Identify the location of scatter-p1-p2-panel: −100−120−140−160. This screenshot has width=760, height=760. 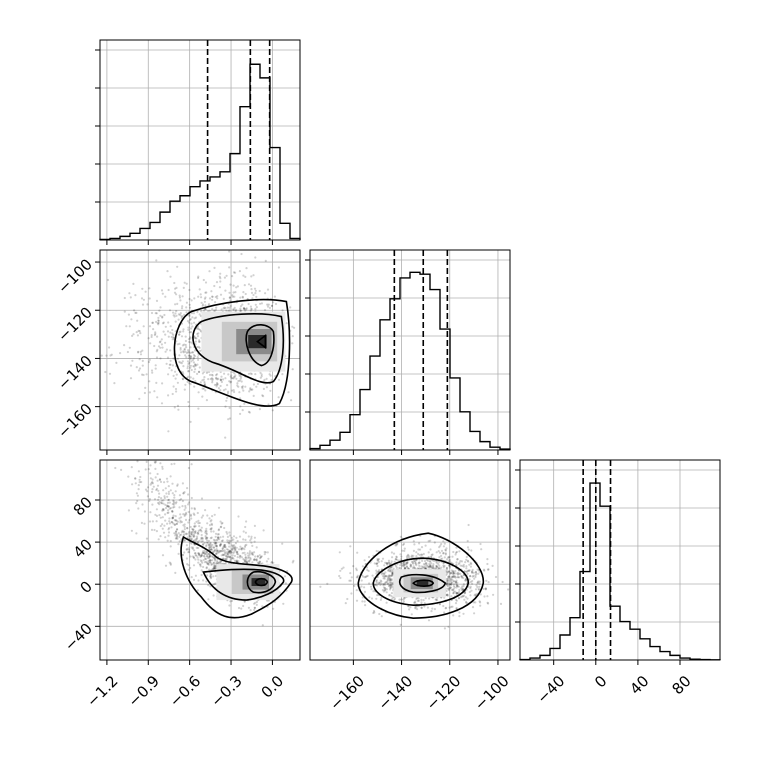
(177, 352).